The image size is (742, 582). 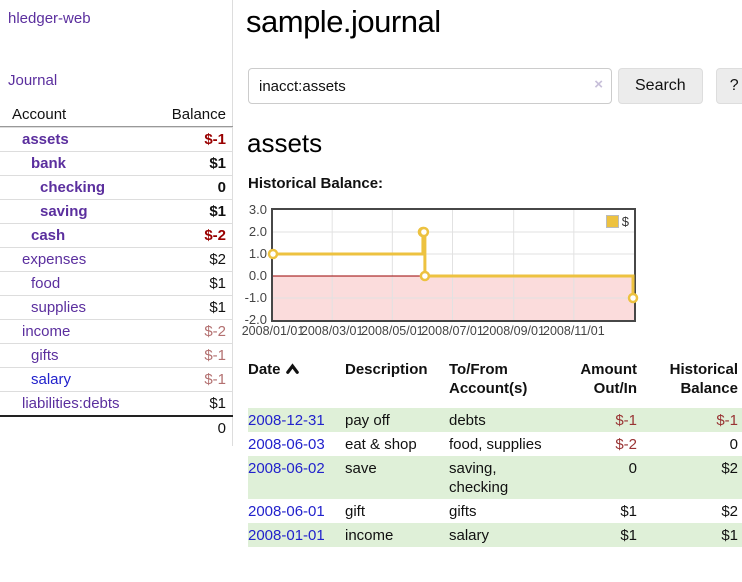 What do you see at coordinates (495, 420) in the screenshot?
I see `transaction-row: 2008-12-31 pay off debts $-1 $-1` at bounding box center [495, 420].